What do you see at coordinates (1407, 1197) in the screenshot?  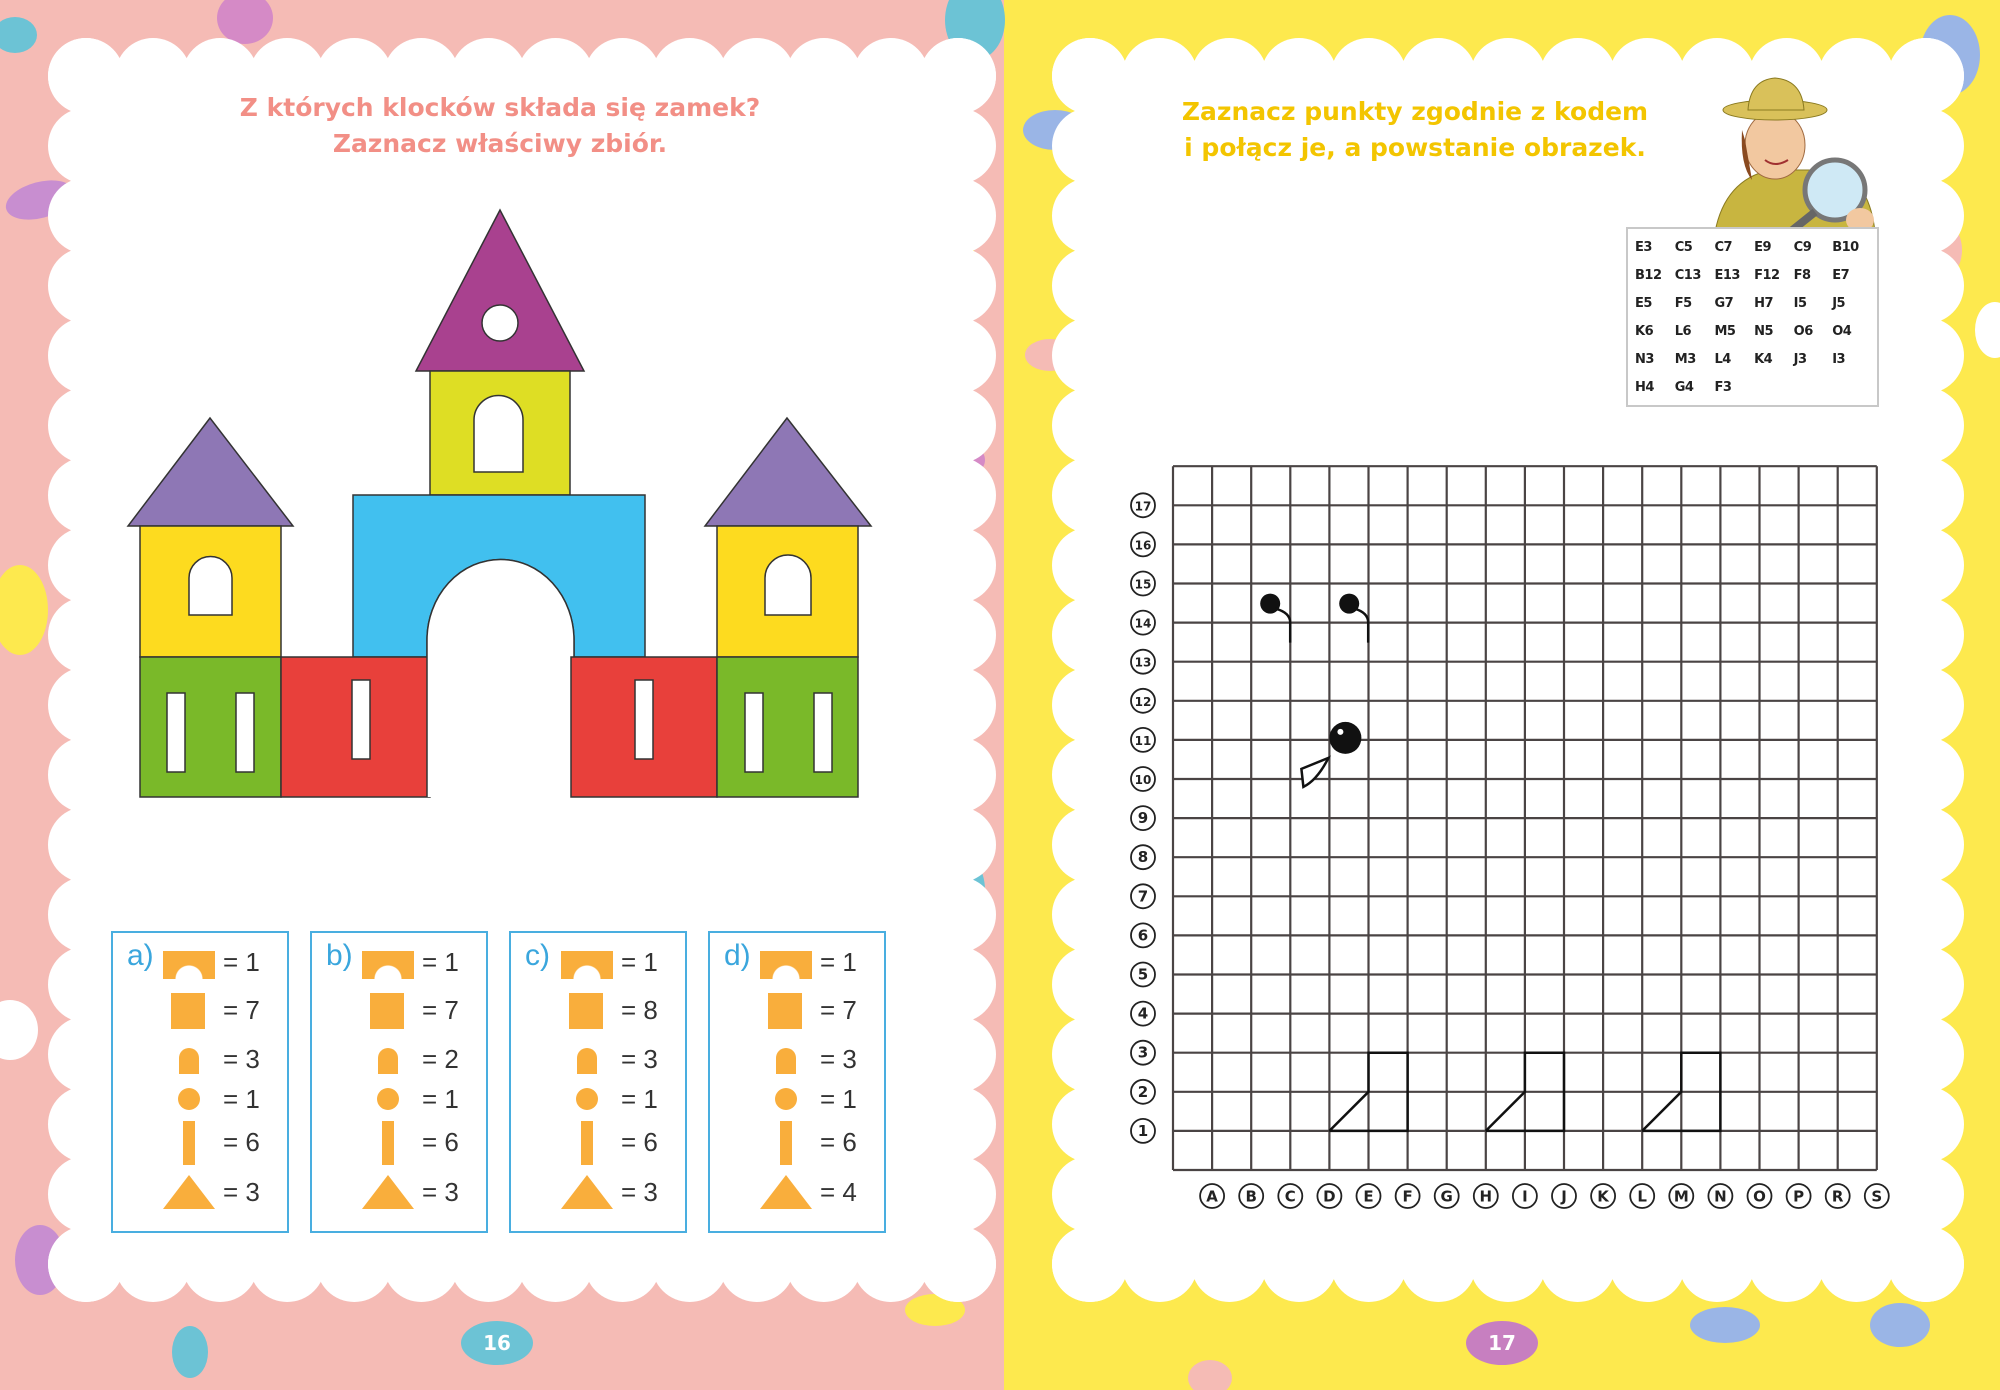 I see `column-label: F` at bounding box center [1407, 1197].